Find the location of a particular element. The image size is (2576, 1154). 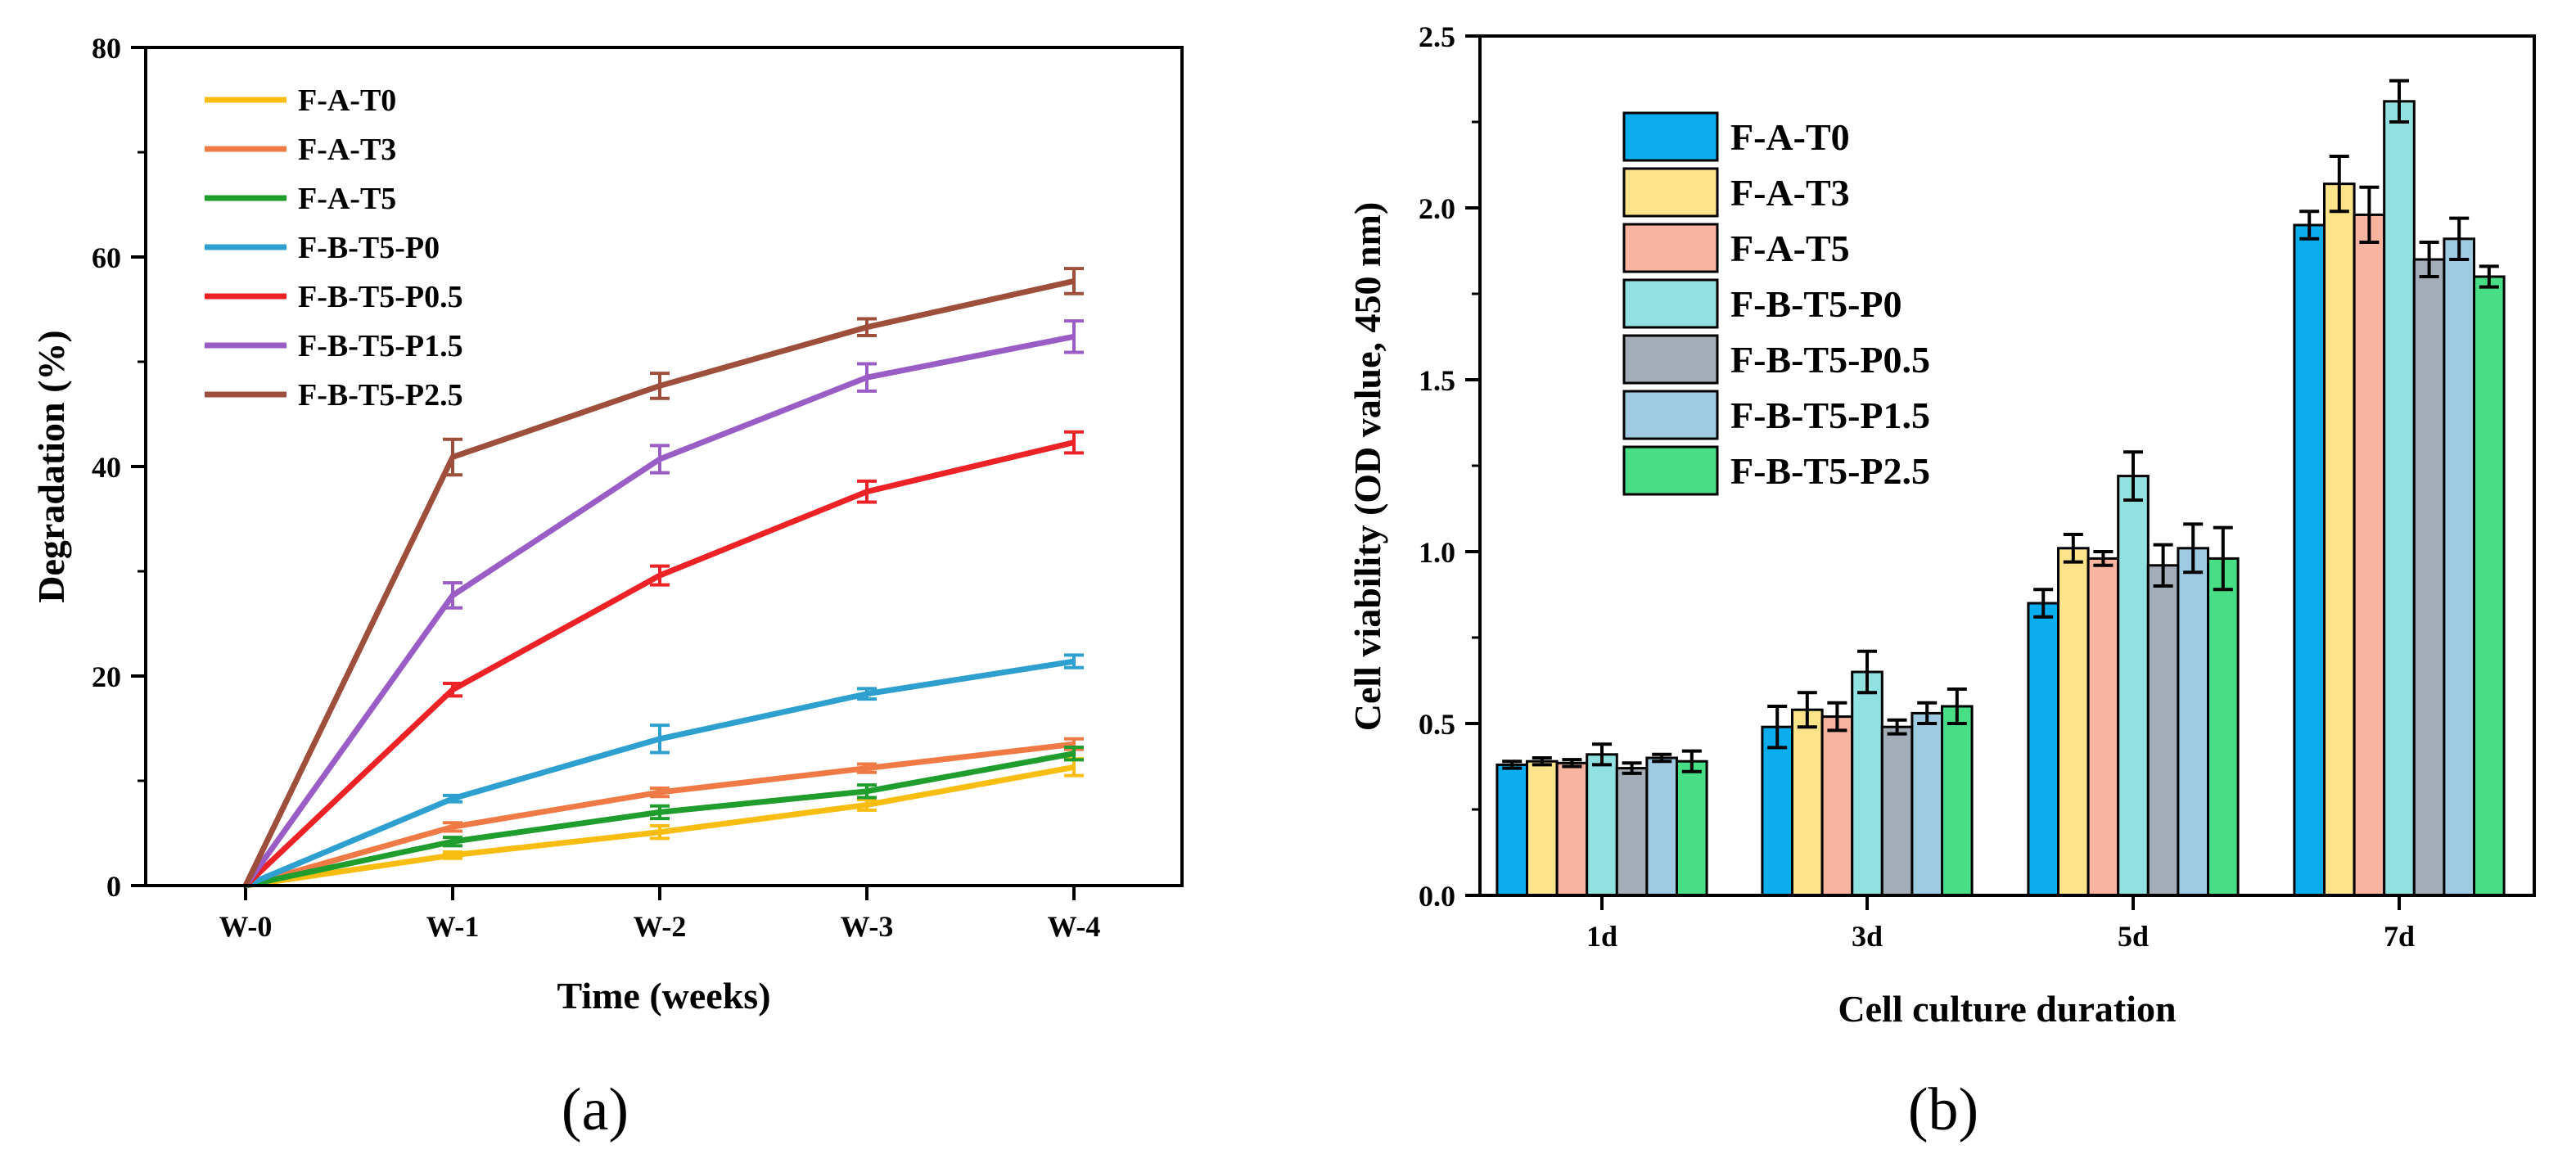

chart-a-ytick-label: 20 is located at coordinates (106, 676).